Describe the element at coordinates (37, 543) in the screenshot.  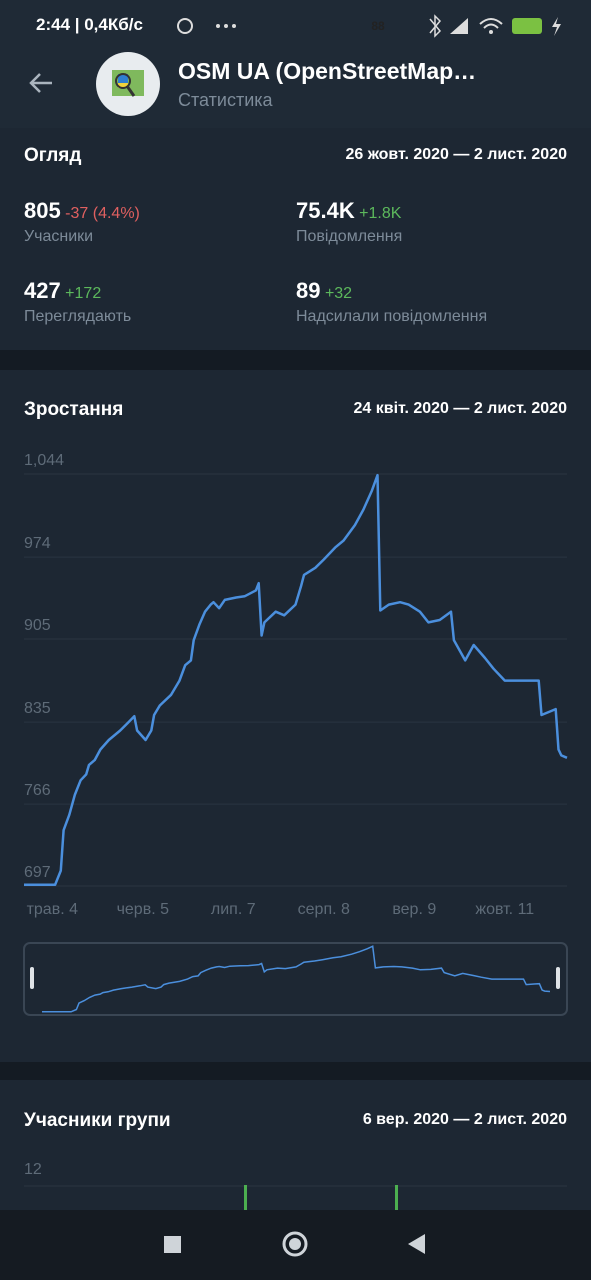
I see `y-tick-label: 974` at that location.